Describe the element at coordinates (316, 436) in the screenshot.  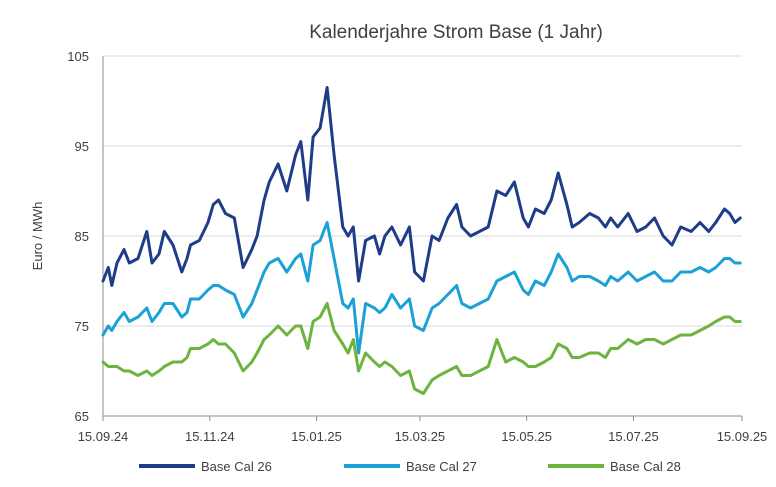
I see `x-tick-label: 15.01.25` at that location.